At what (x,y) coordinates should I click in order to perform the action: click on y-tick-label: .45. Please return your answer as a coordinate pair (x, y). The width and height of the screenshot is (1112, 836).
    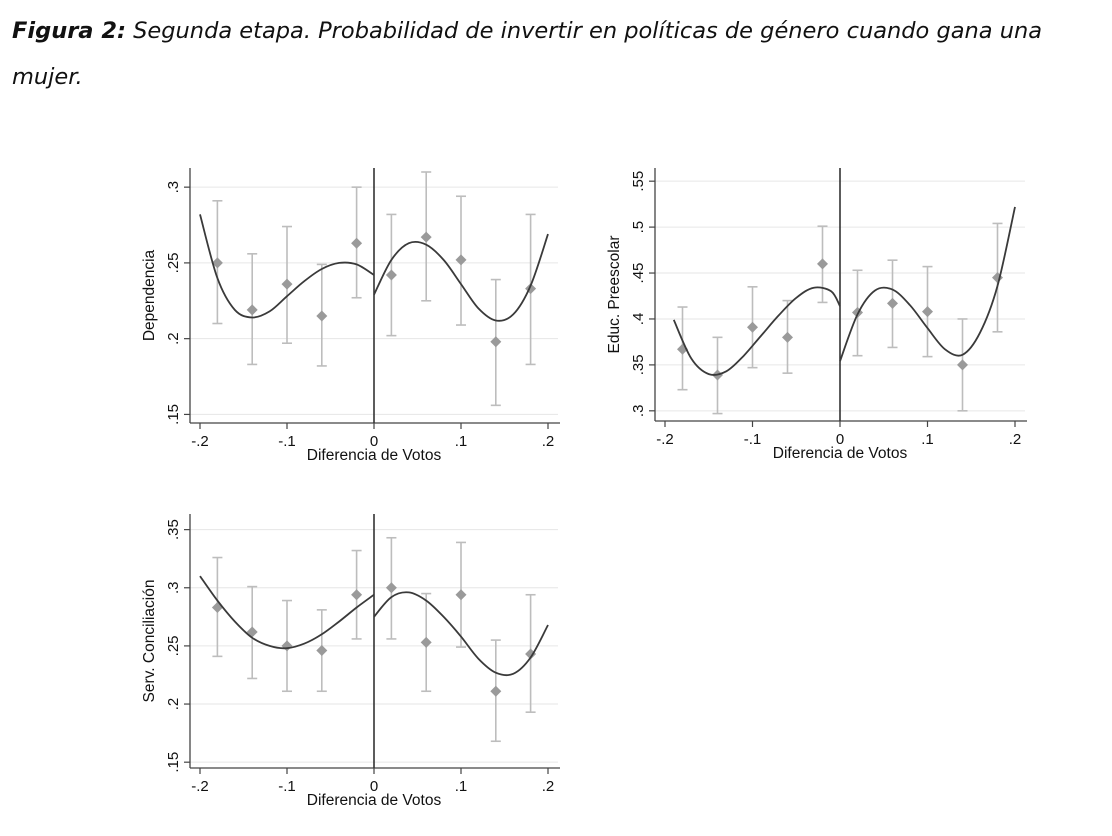
    Looking at the image, I should click on (638, 273).